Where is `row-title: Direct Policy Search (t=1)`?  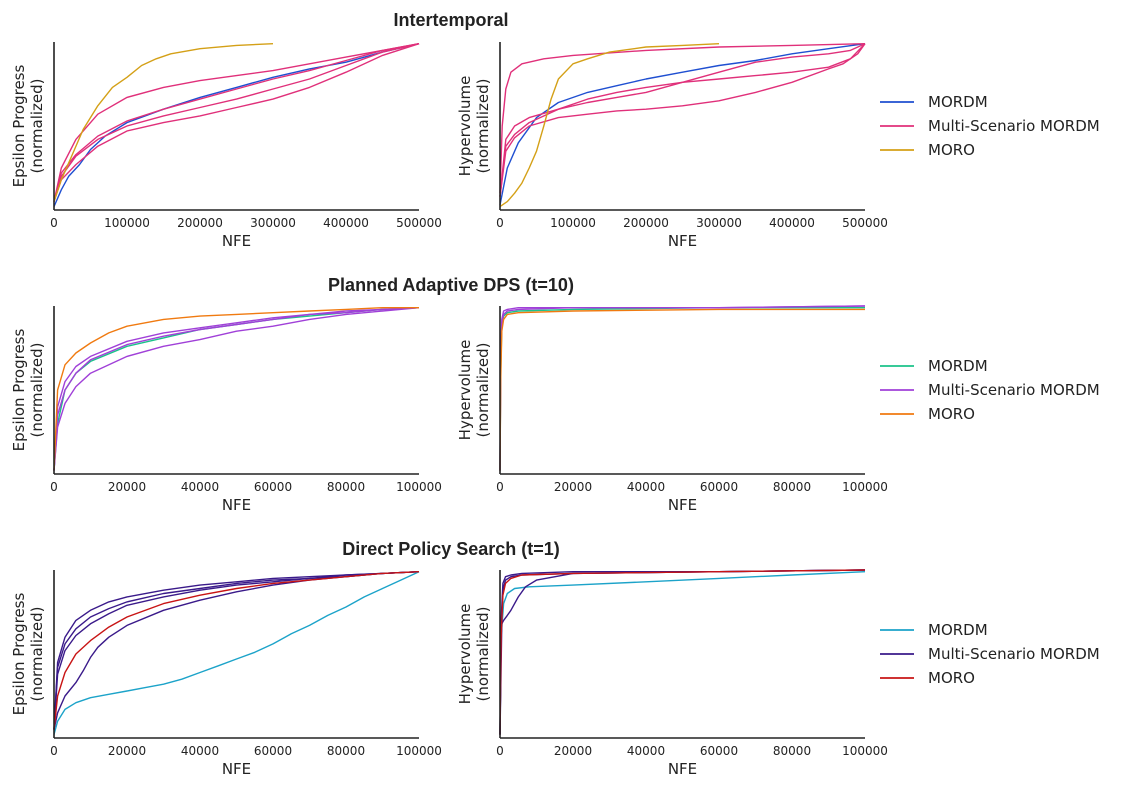
row-title: Direct Policy Search (t=1) is located at coordinates (451, 549).